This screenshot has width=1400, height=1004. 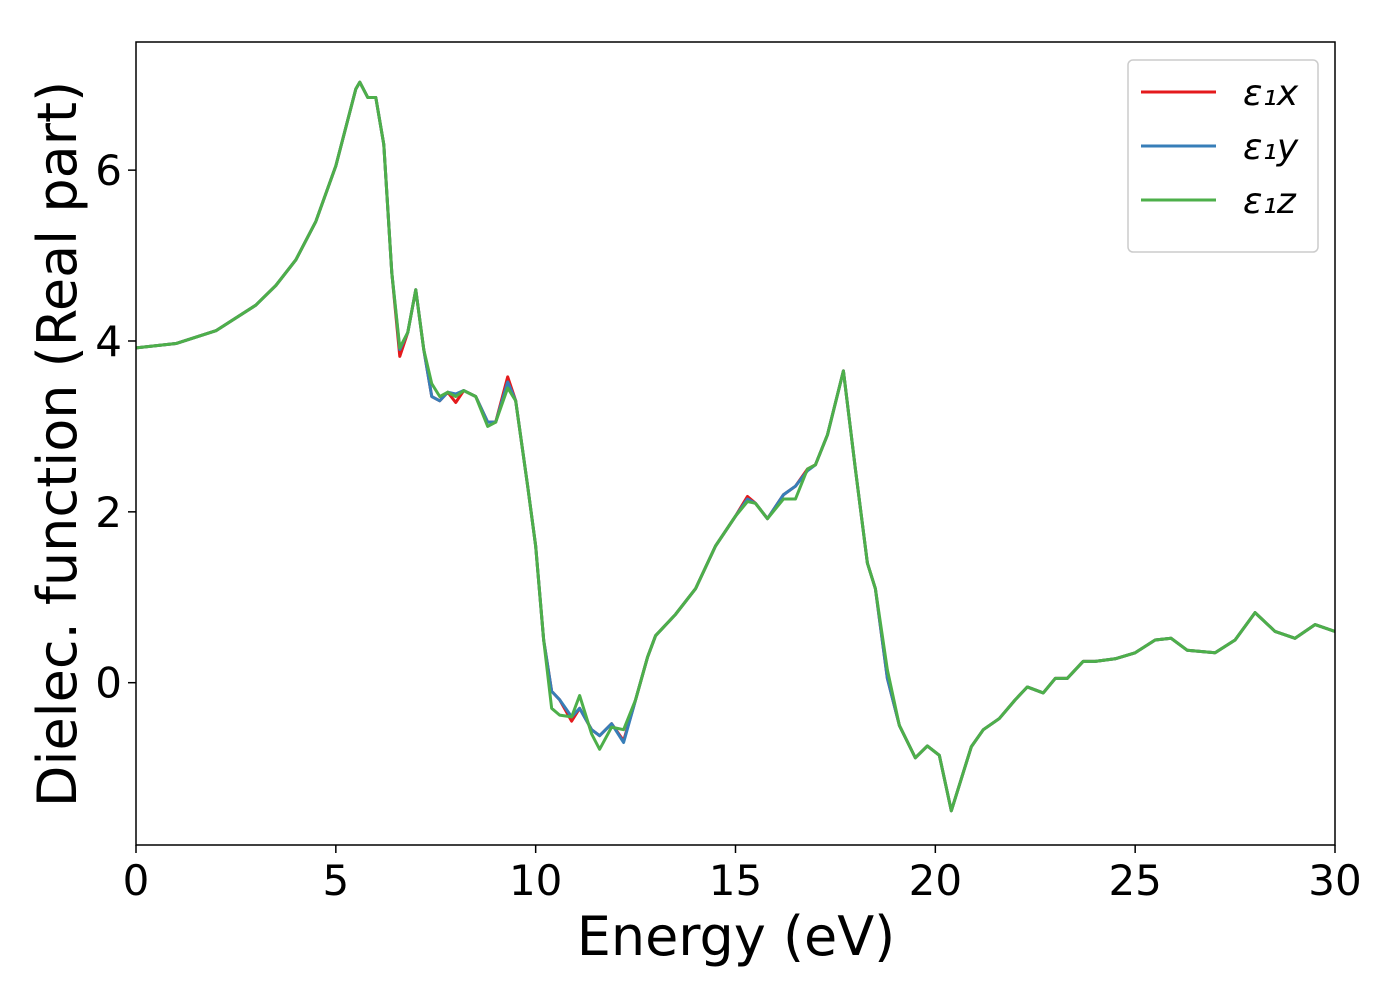 I want to click on x-tick-label: 25, so click(x=1134, y=880).